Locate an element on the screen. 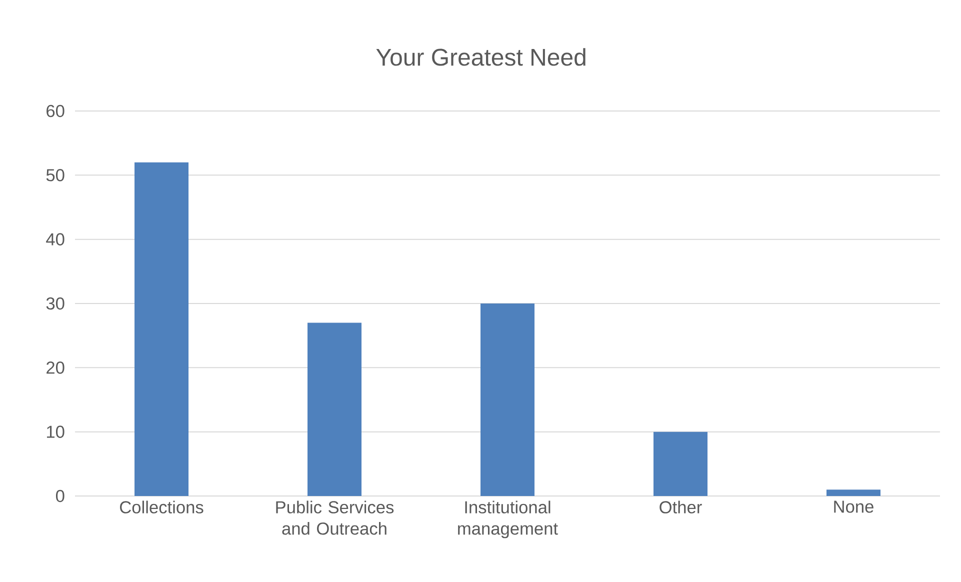  y-tick-label: 60 is located at coordinates (55, 111).